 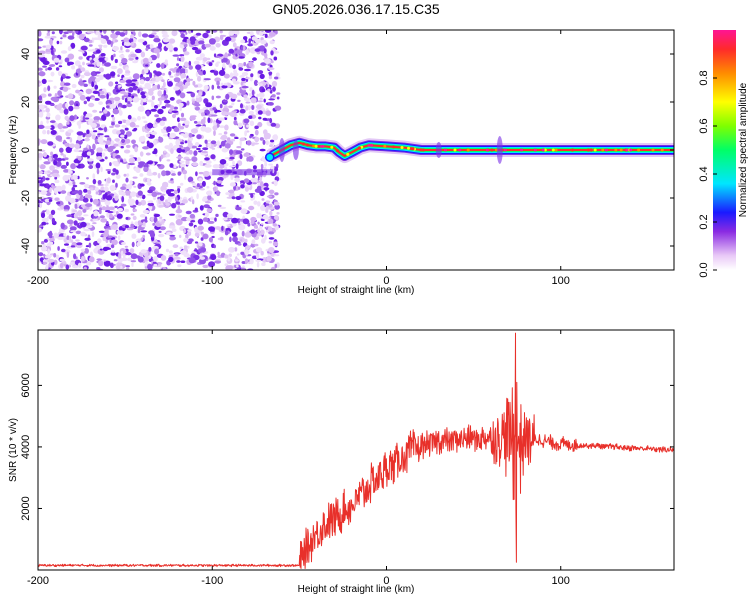 I want to click on y-tick-label: 0, so click(x=26, y=150).